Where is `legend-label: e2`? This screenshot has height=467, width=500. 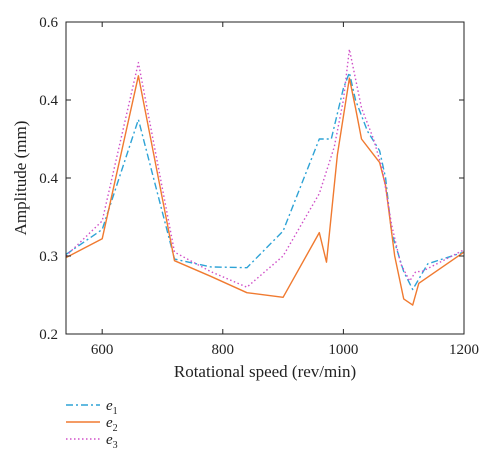
legend-label: e2 is located at coordinates (112, 424).